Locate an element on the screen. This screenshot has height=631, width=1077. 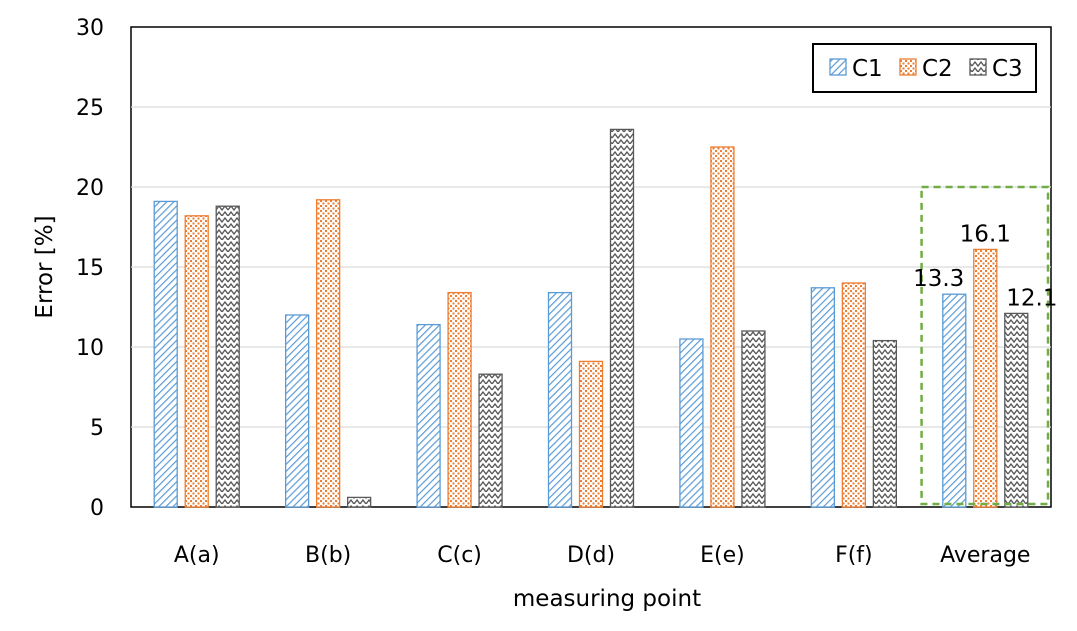
x-tick-label: B(b) is located at coordinates (328, 555).